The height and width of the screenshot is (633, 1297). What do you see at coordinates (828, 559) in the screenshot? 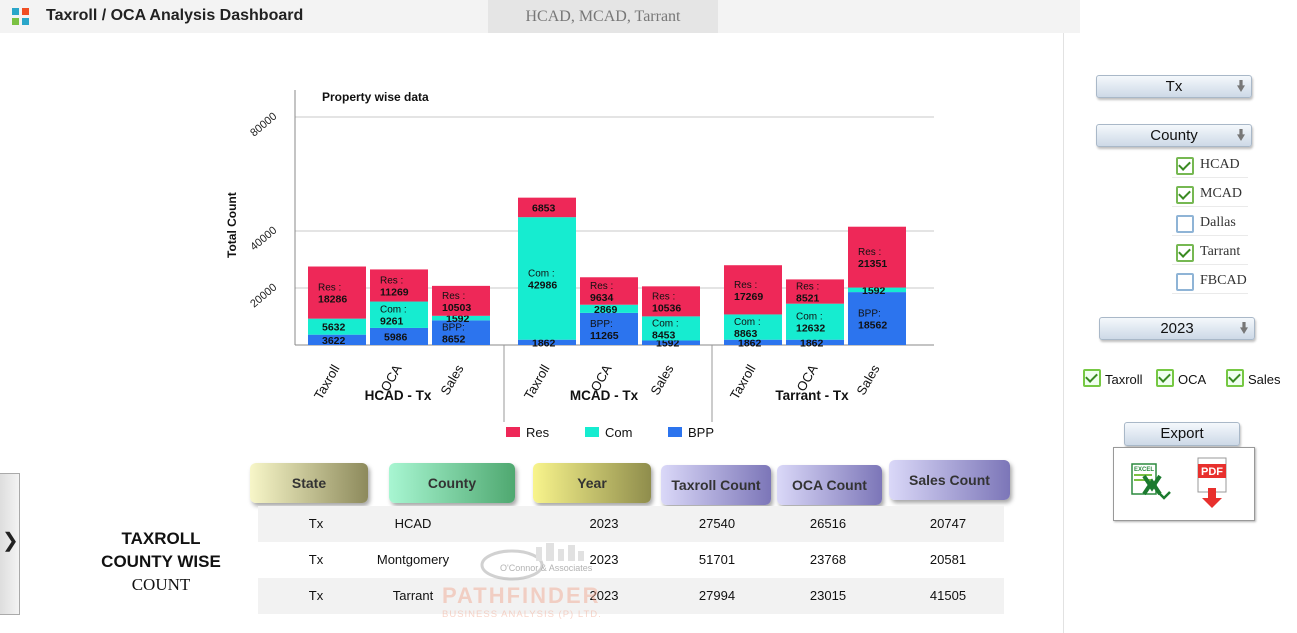
I see `table-cell: 23768` at bounding box center [828, 559].